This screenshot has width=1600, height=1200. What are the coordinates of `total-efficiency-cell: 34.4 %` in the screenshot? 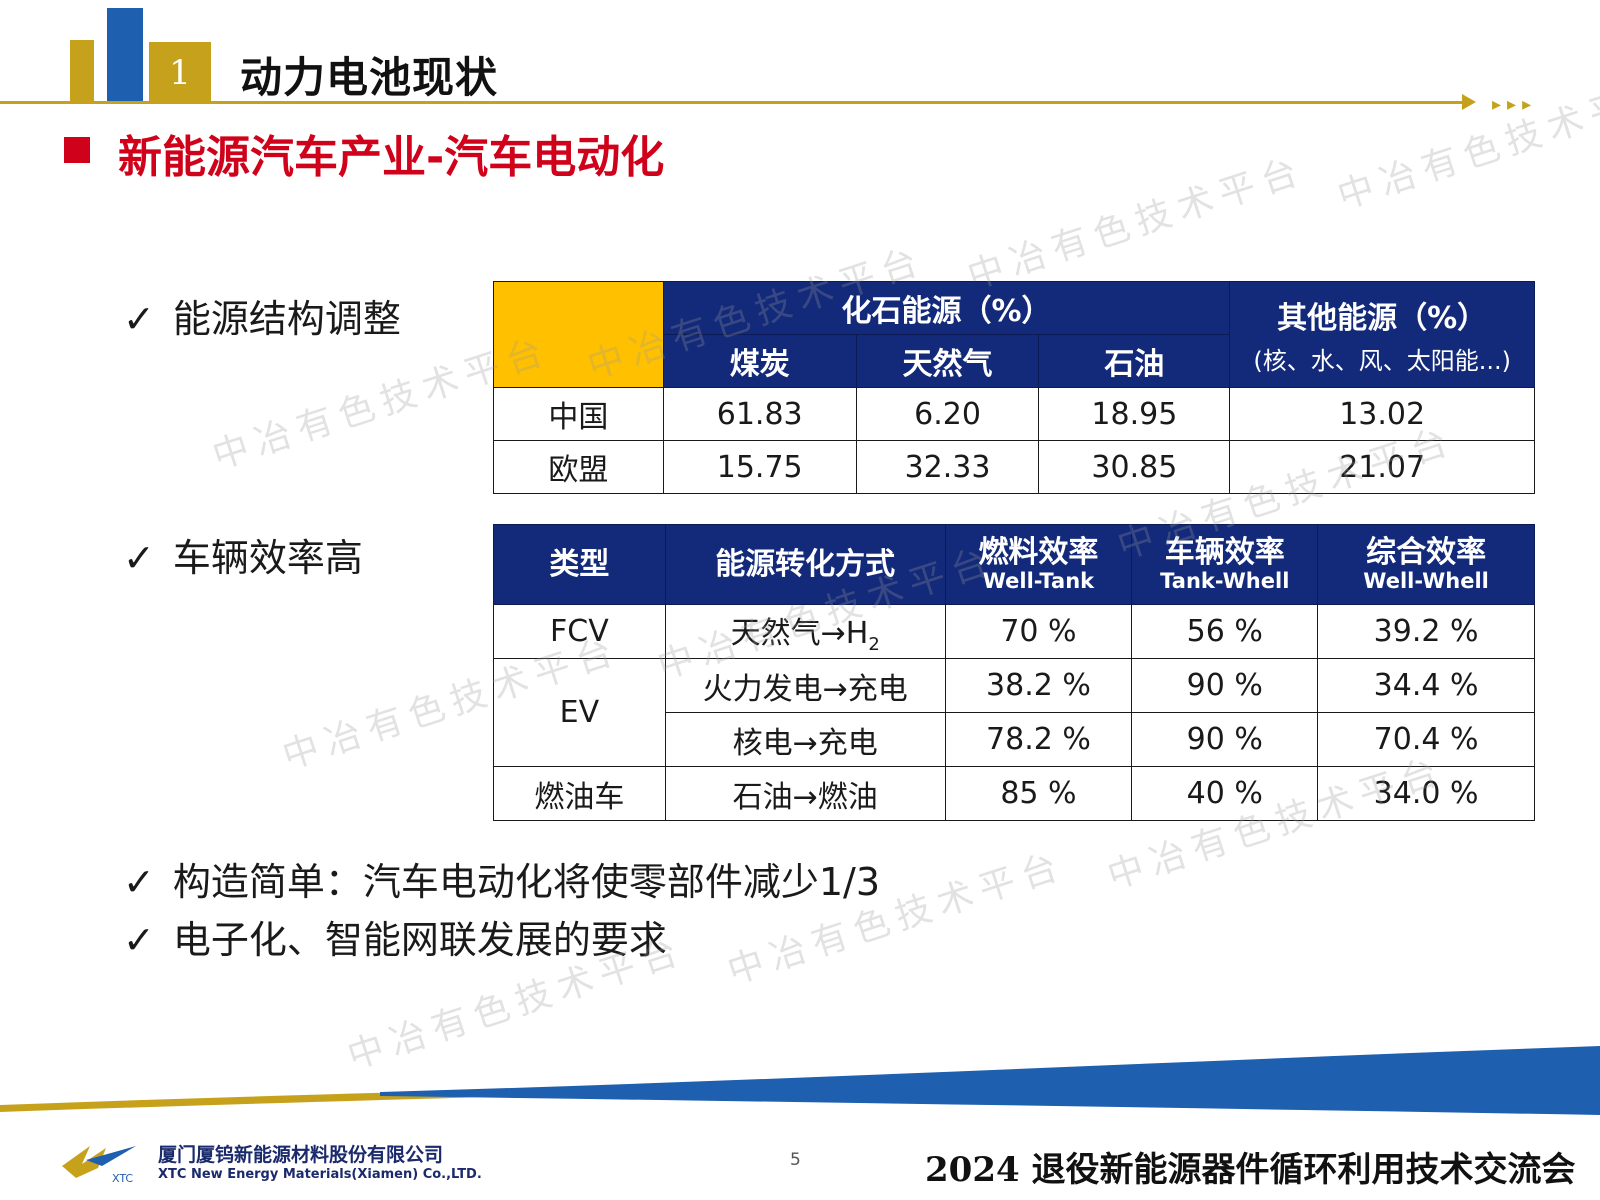 It's located at (1426, 685).